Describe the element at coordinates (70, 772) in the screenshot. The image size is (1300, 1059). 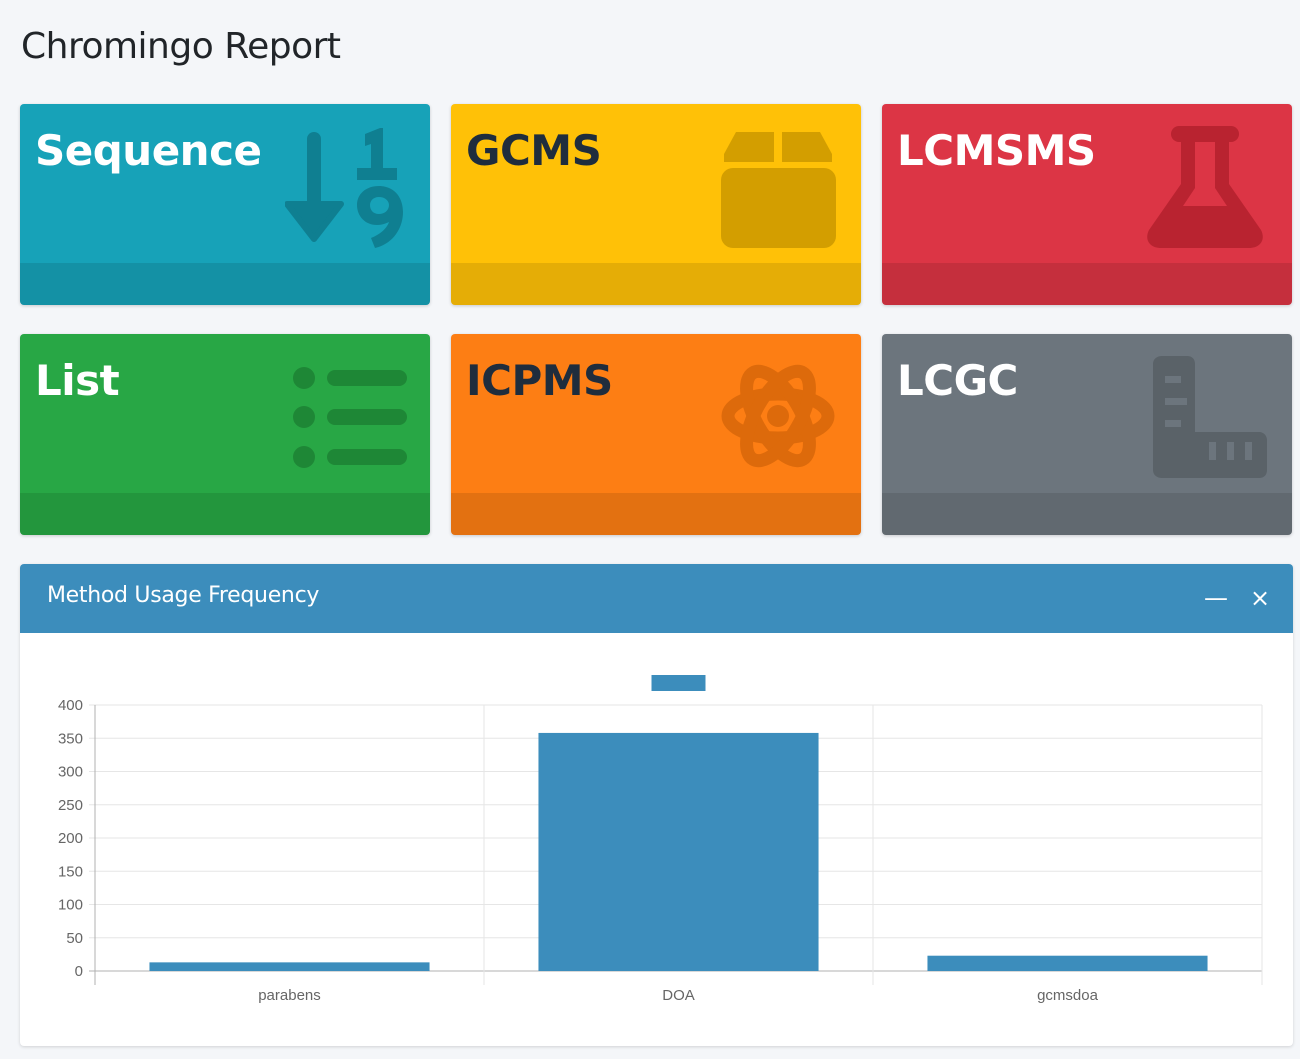
I see `y-tick-label: 300` at that location.